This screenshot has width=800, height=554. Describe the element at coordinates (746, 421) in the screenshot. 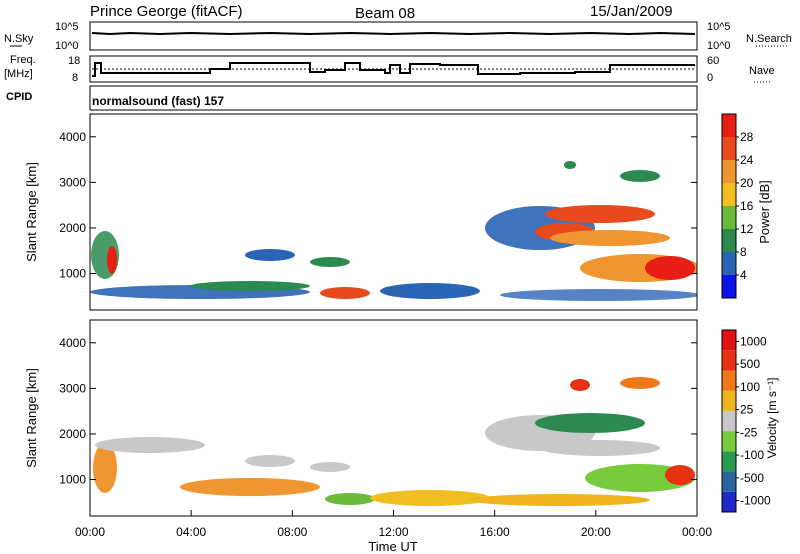

I see `velocity-colorbar: 1000 500 100 25 -25 -100 -500 -1000` at that location.